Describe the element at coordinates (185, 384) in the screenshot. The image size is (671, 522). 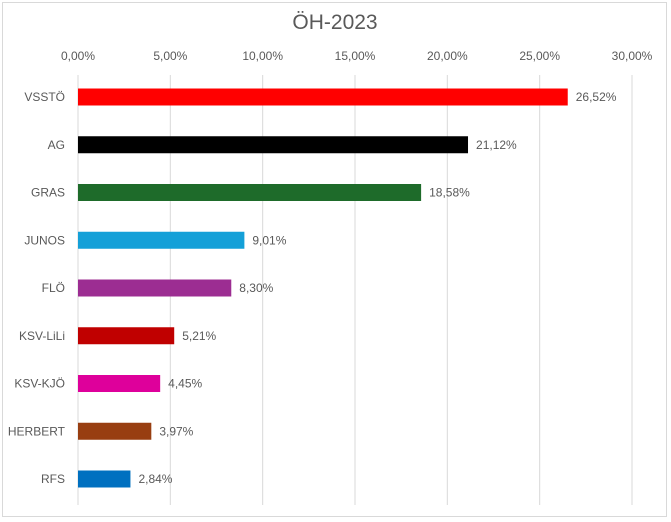
I see `data-label: 4,45%` at that location.